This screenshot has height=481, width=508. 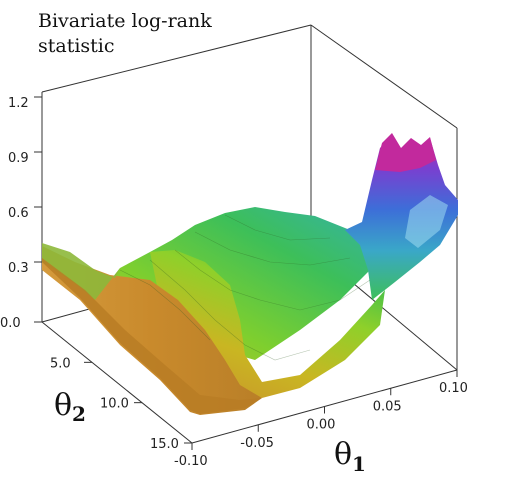 I want to click on theta2-label-sub: 2, so click(x=79, y=414).